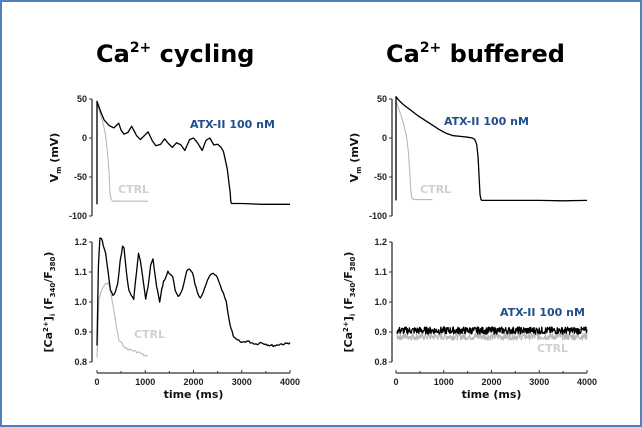 This screenshot has height=427, width=642. I want to click on panel-vm-cycling: 50 0 -50 -100 Vm (mV) ATX-II 100 nM CTRL, so click(169, 157).